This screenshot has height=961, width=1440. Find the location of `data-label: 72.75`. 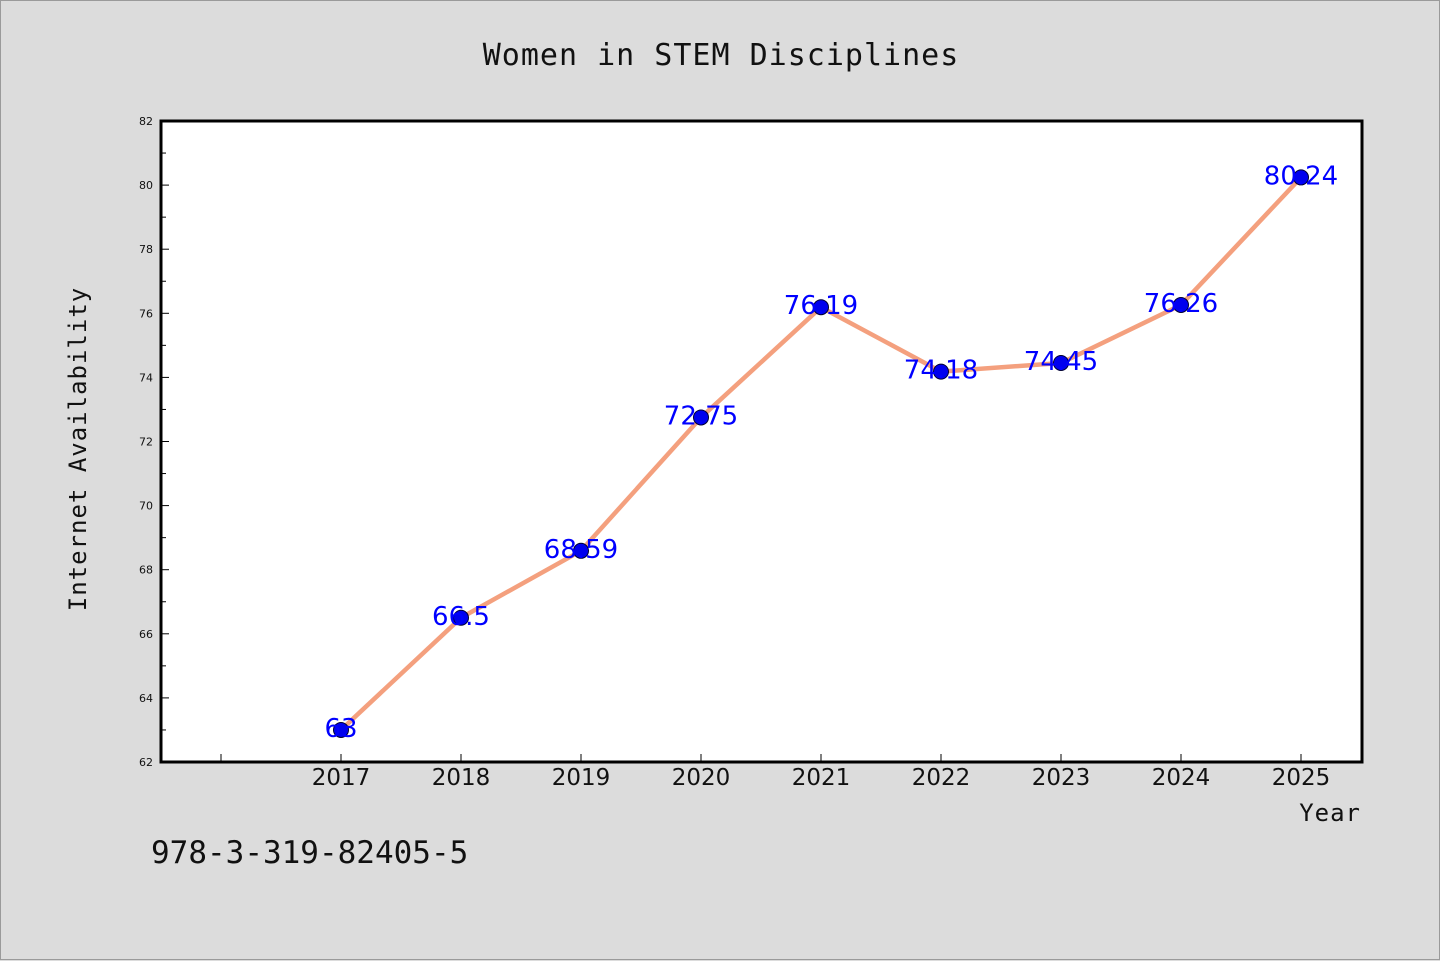

data-label: 72.75 is located at coordinates (701, 416).